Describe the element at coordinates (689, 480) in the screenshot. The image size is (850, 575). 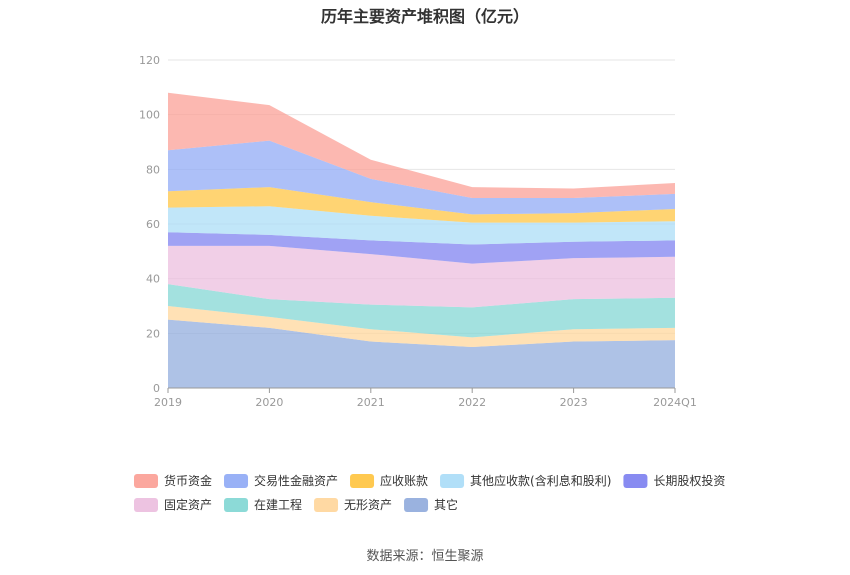
I see `legend-label: 长期股权投资` at that location.